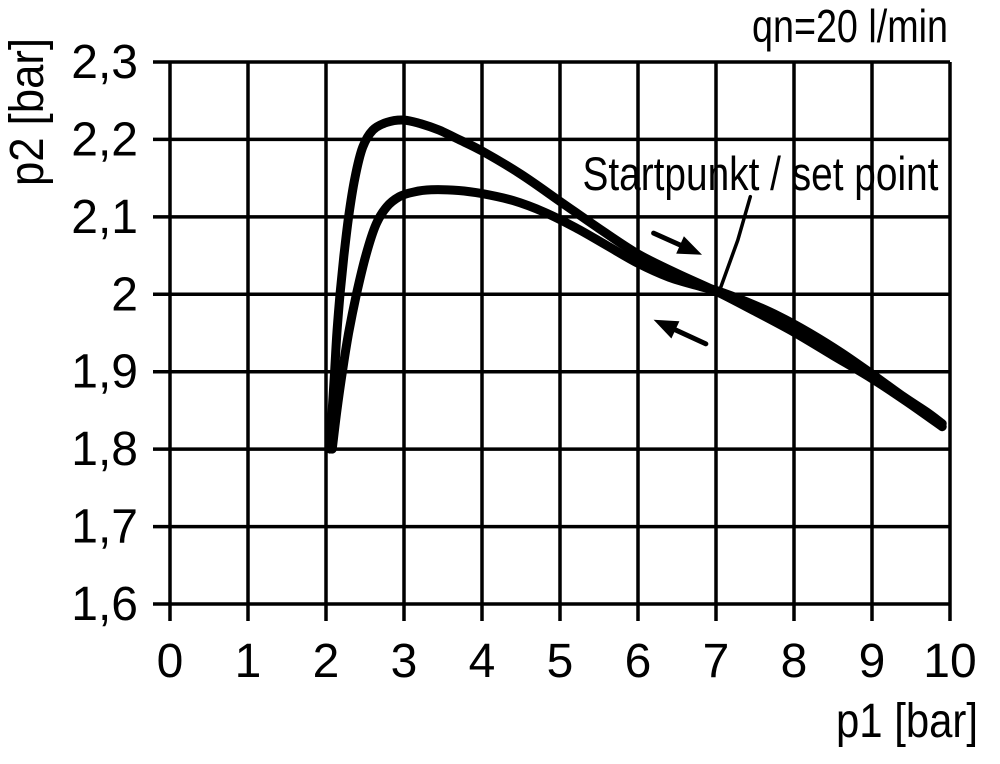 The width and height of the screenshot is (1000, 764). I want to click on forward-direction-arrow-shaft, so click(669, 240).